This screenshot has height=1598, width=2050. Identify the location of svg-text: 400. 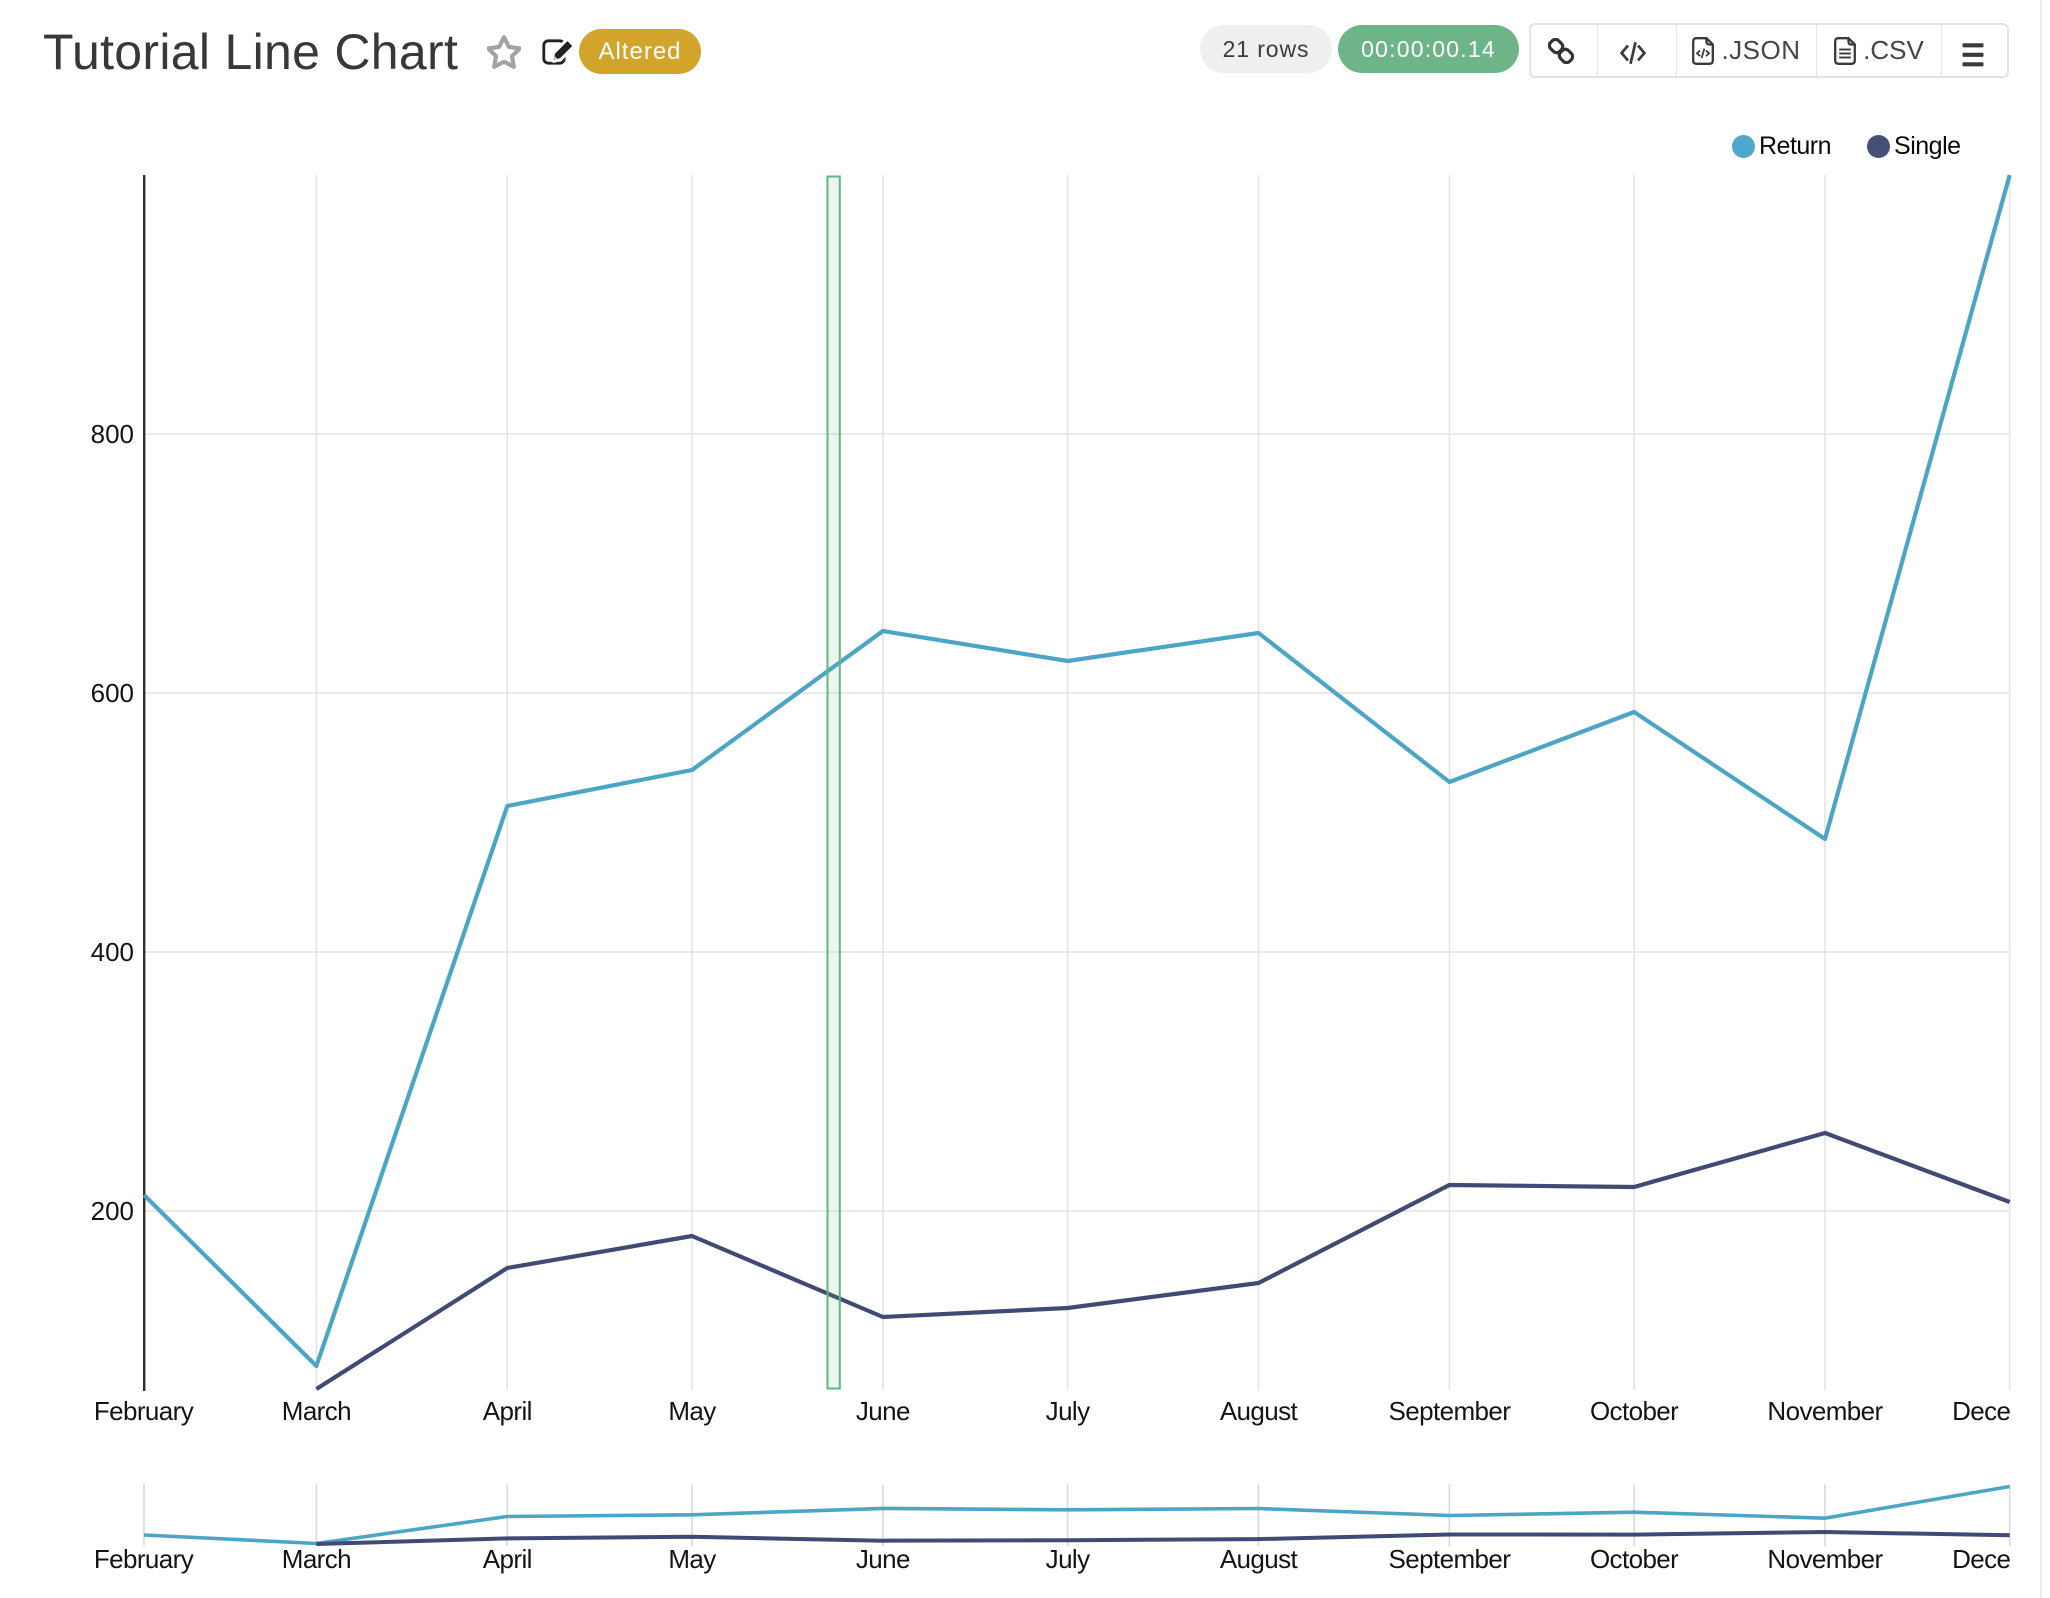
(112, 952).